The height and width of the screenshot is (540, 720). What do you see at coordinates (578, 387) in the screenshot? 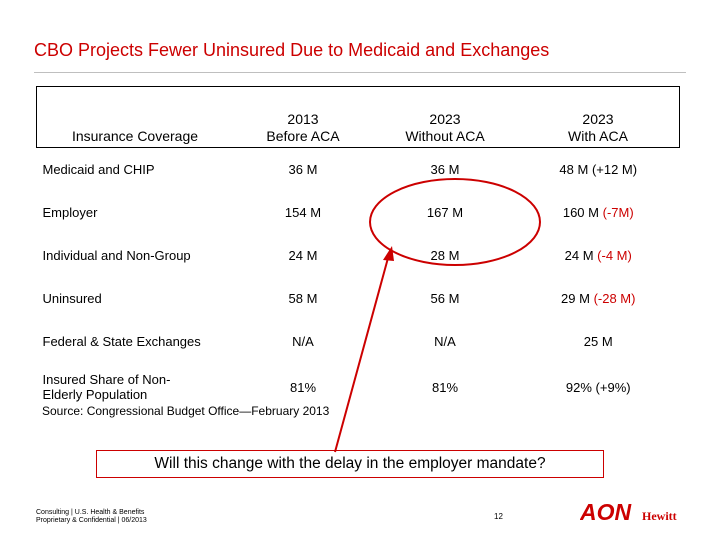
I see `with-value: 92%` at bounding box center [578, 387].